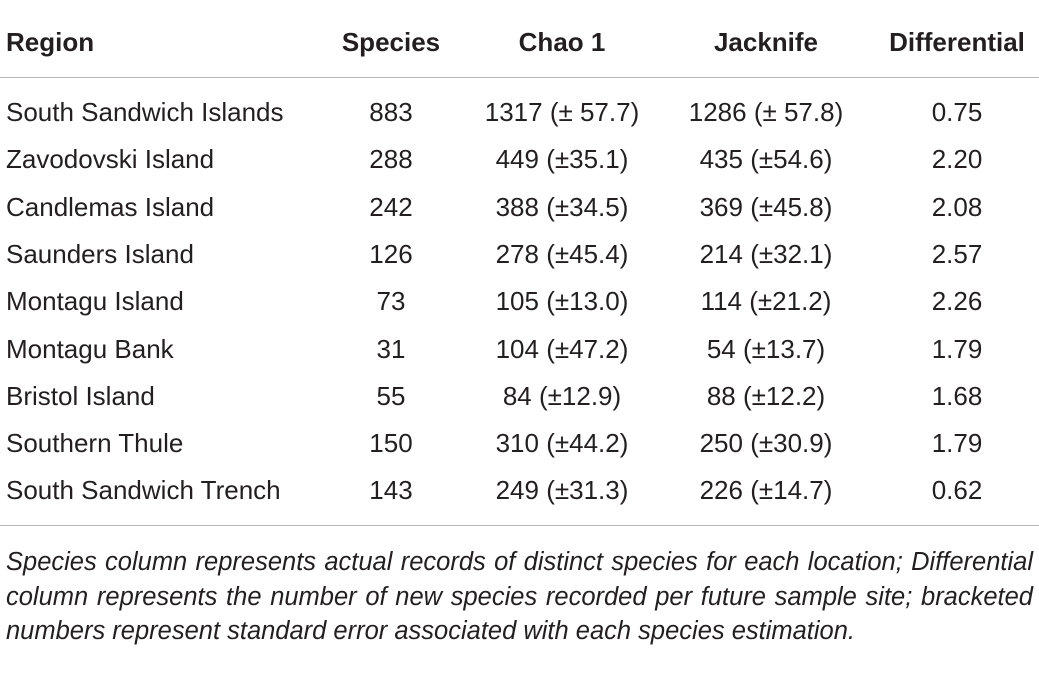 This screenshot has width=1039, height=687. I want to click on bottom-rule, so click(519, 525).